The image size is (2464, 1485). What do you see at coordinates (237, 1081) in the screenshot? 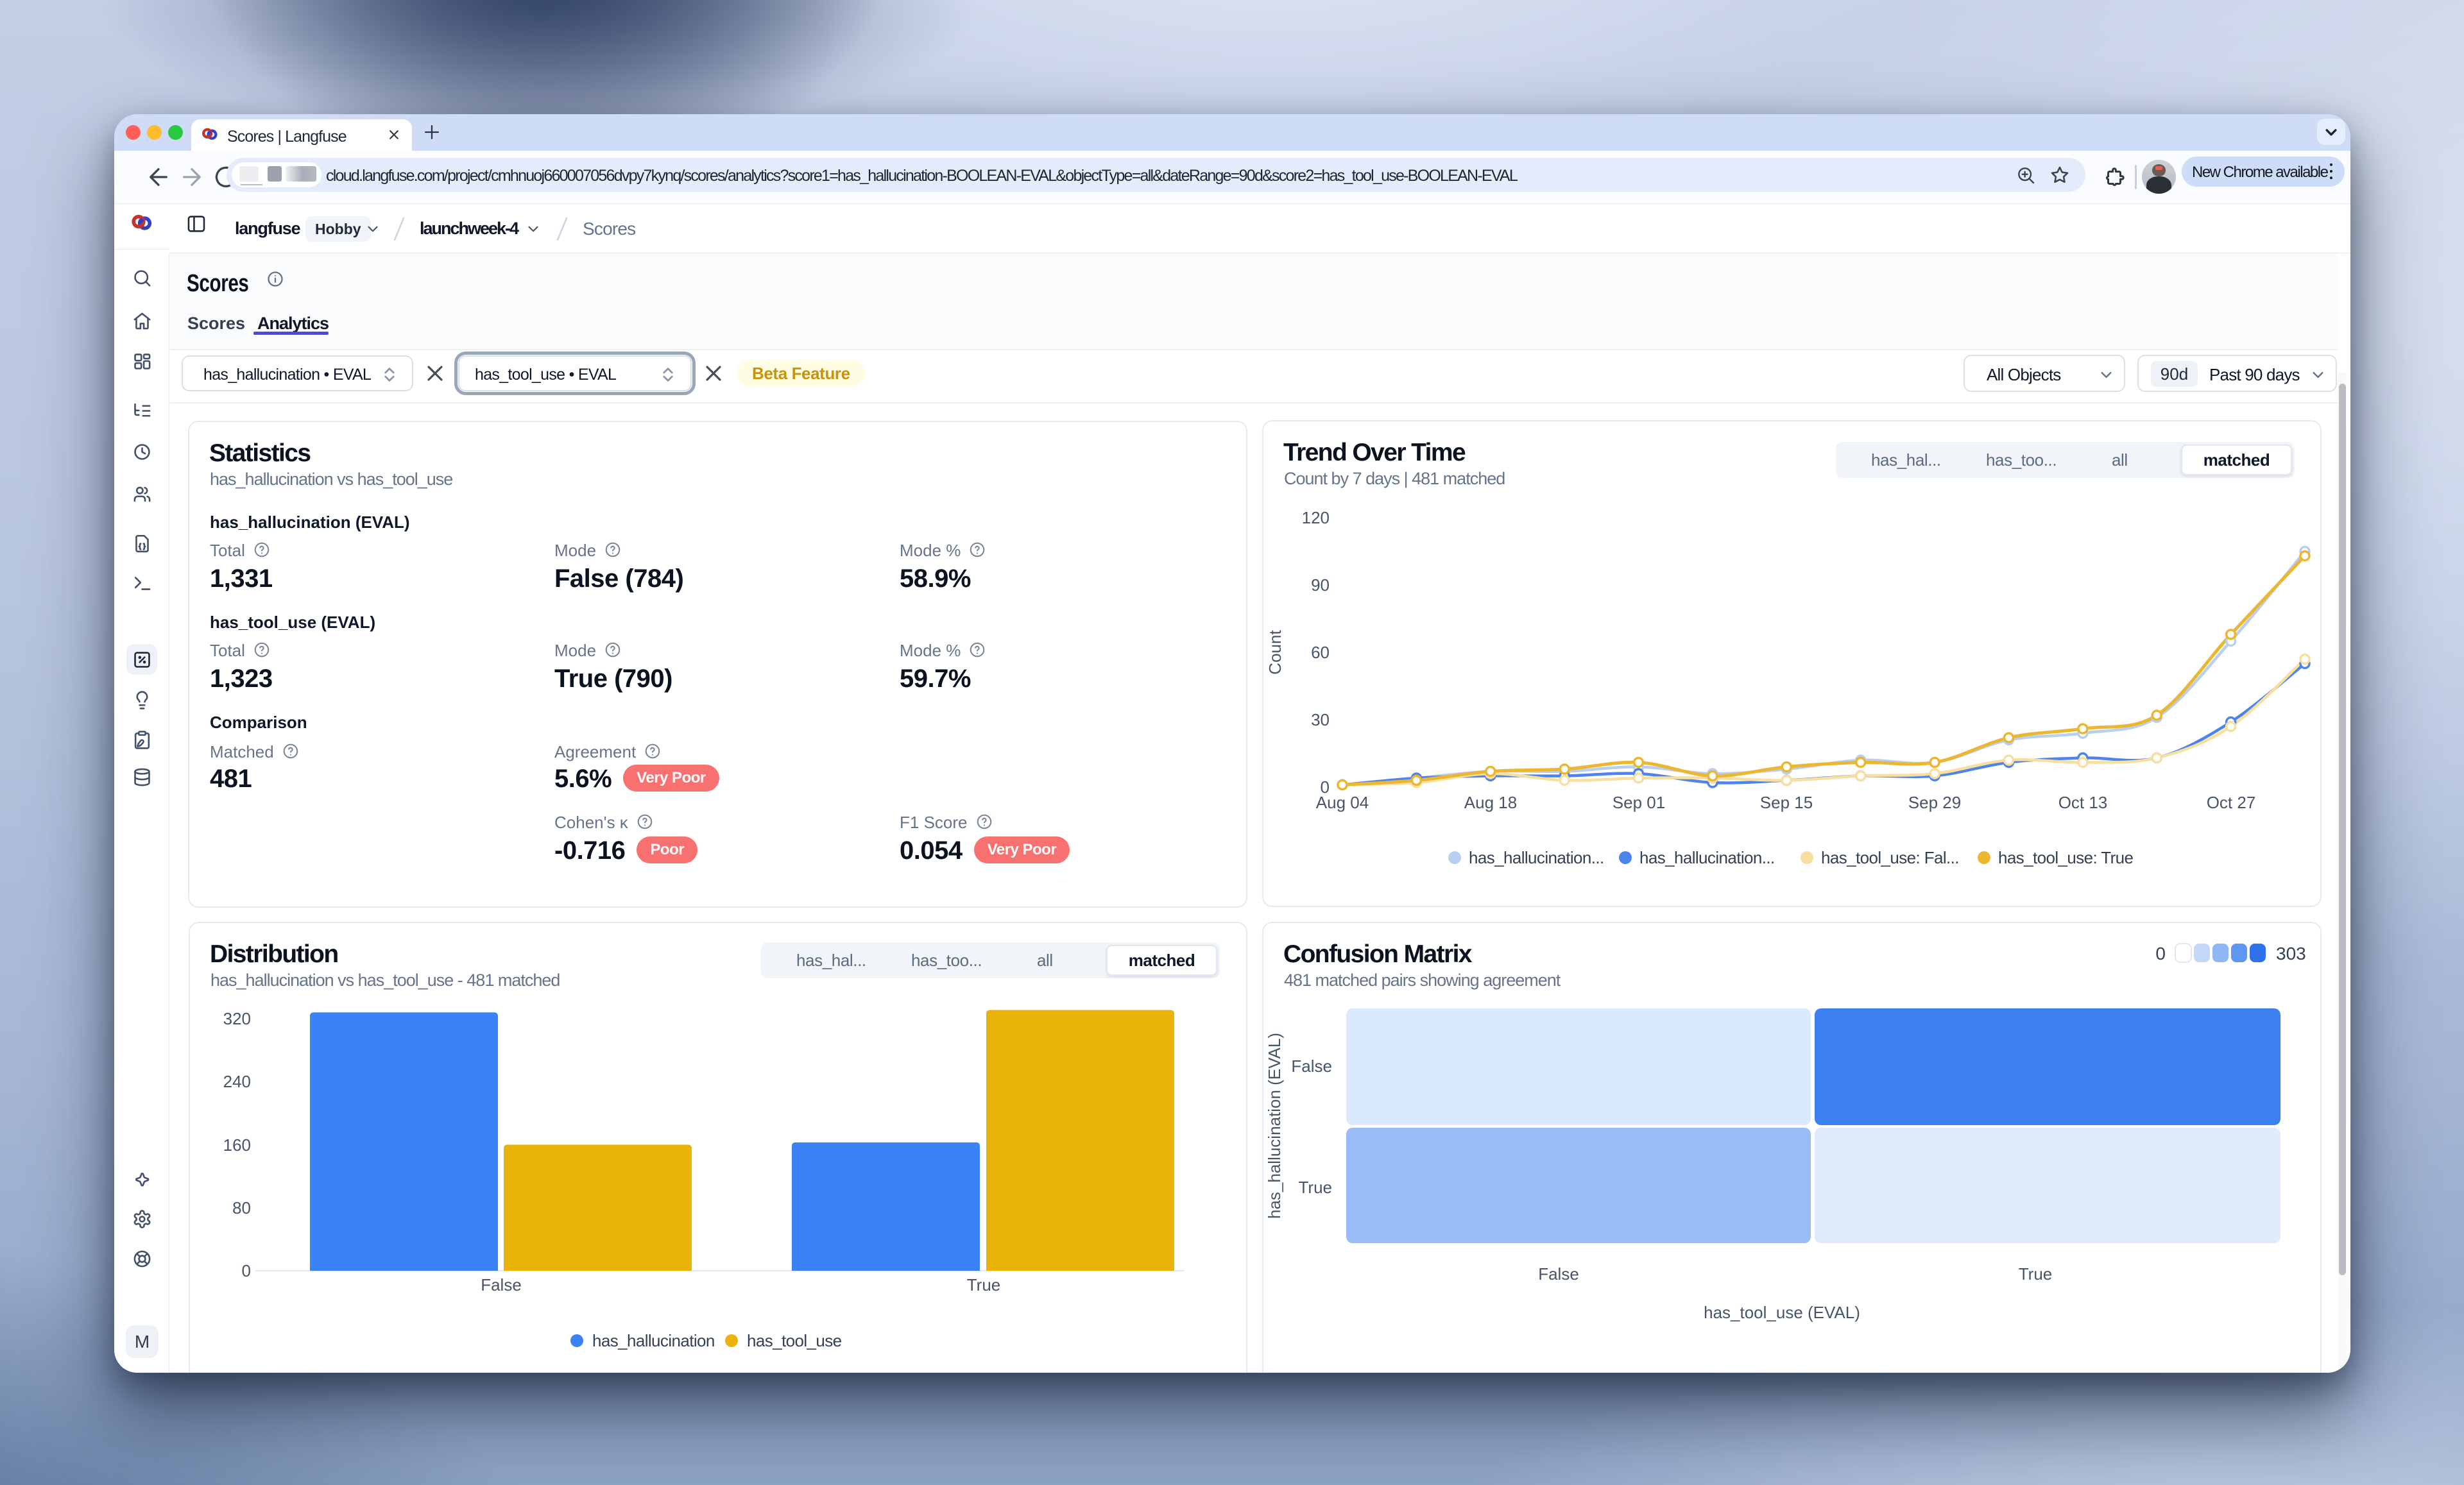
I see `svg-text: 240` at bounding box center [237, 1081].